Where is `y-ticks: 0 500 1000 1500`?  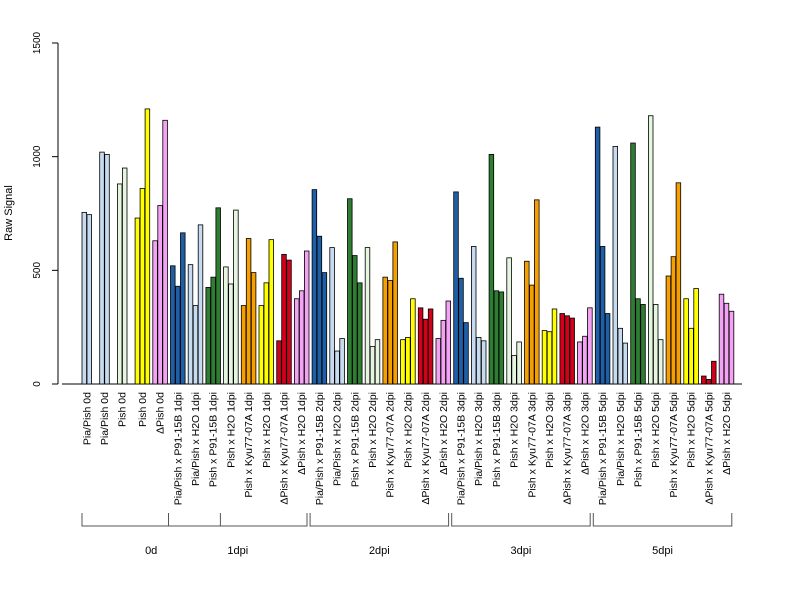 y-ticks: 0 500 1000 1500 is located at coordinates (45, 209).